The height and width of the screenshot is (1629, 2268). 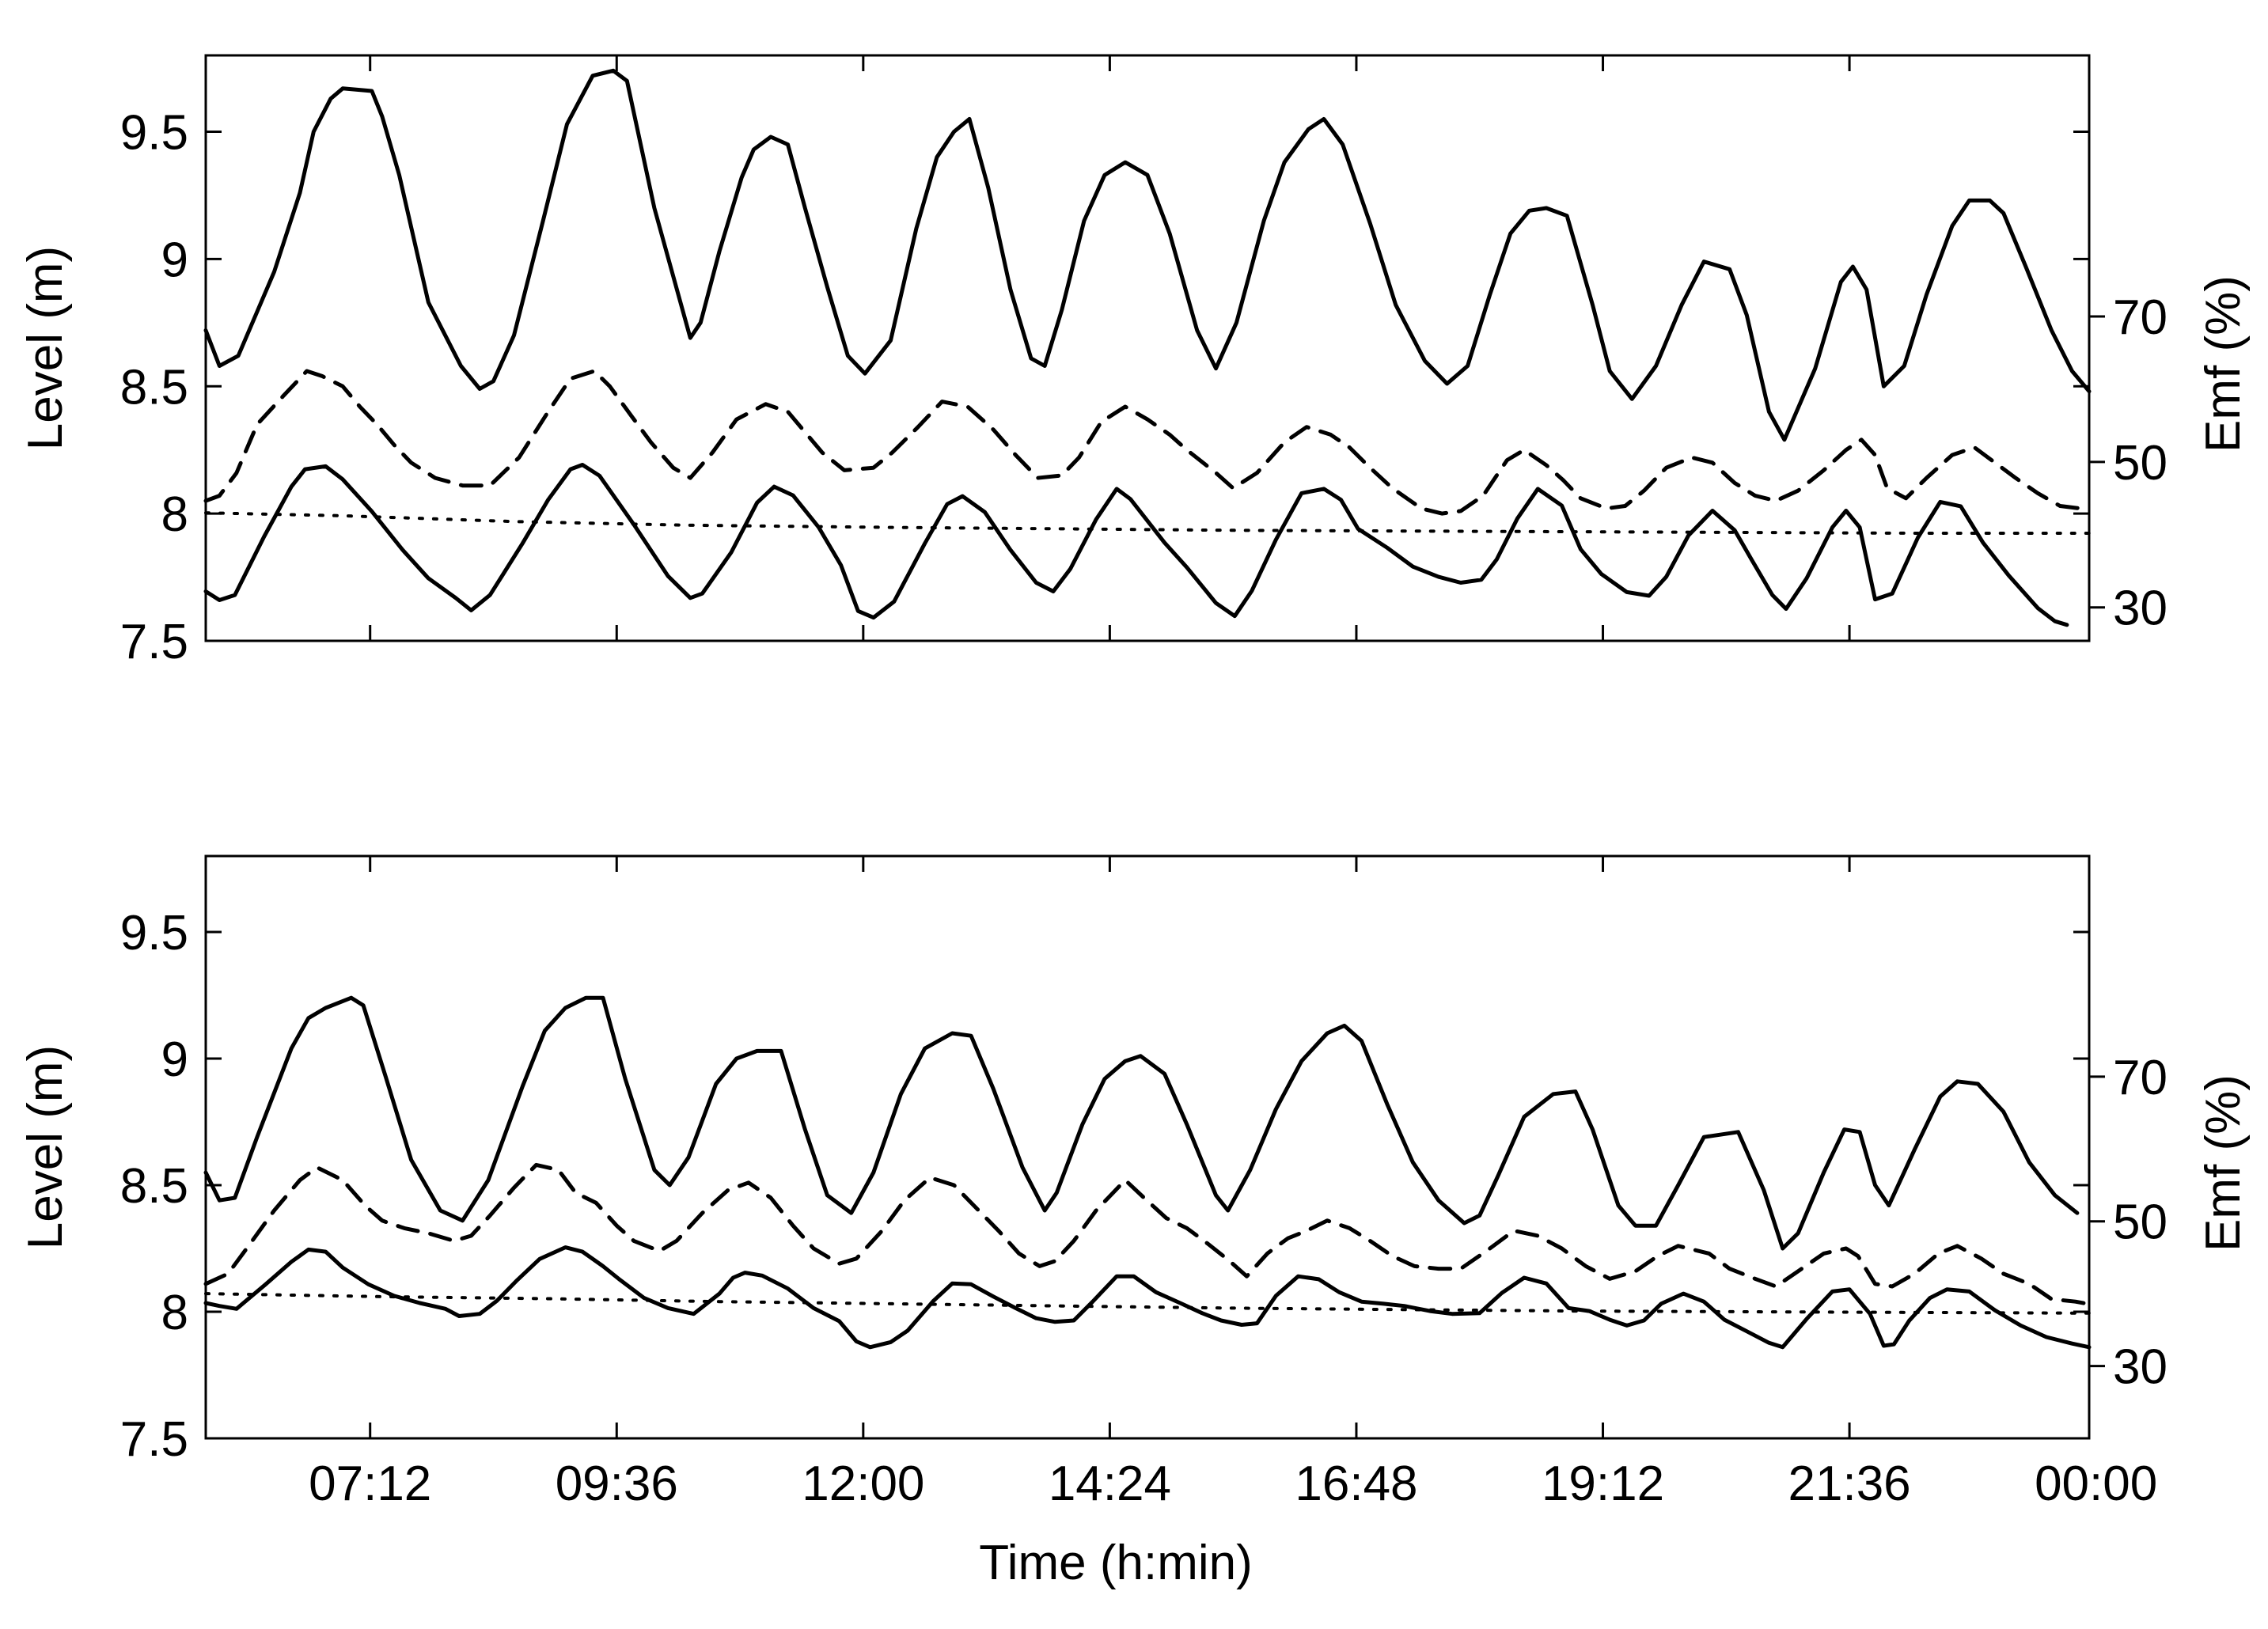 What do you see at coordinates (863, 1484) in the screenshot?
I see `x-tick-label: 12:00` at bounding box center [863, 1484].